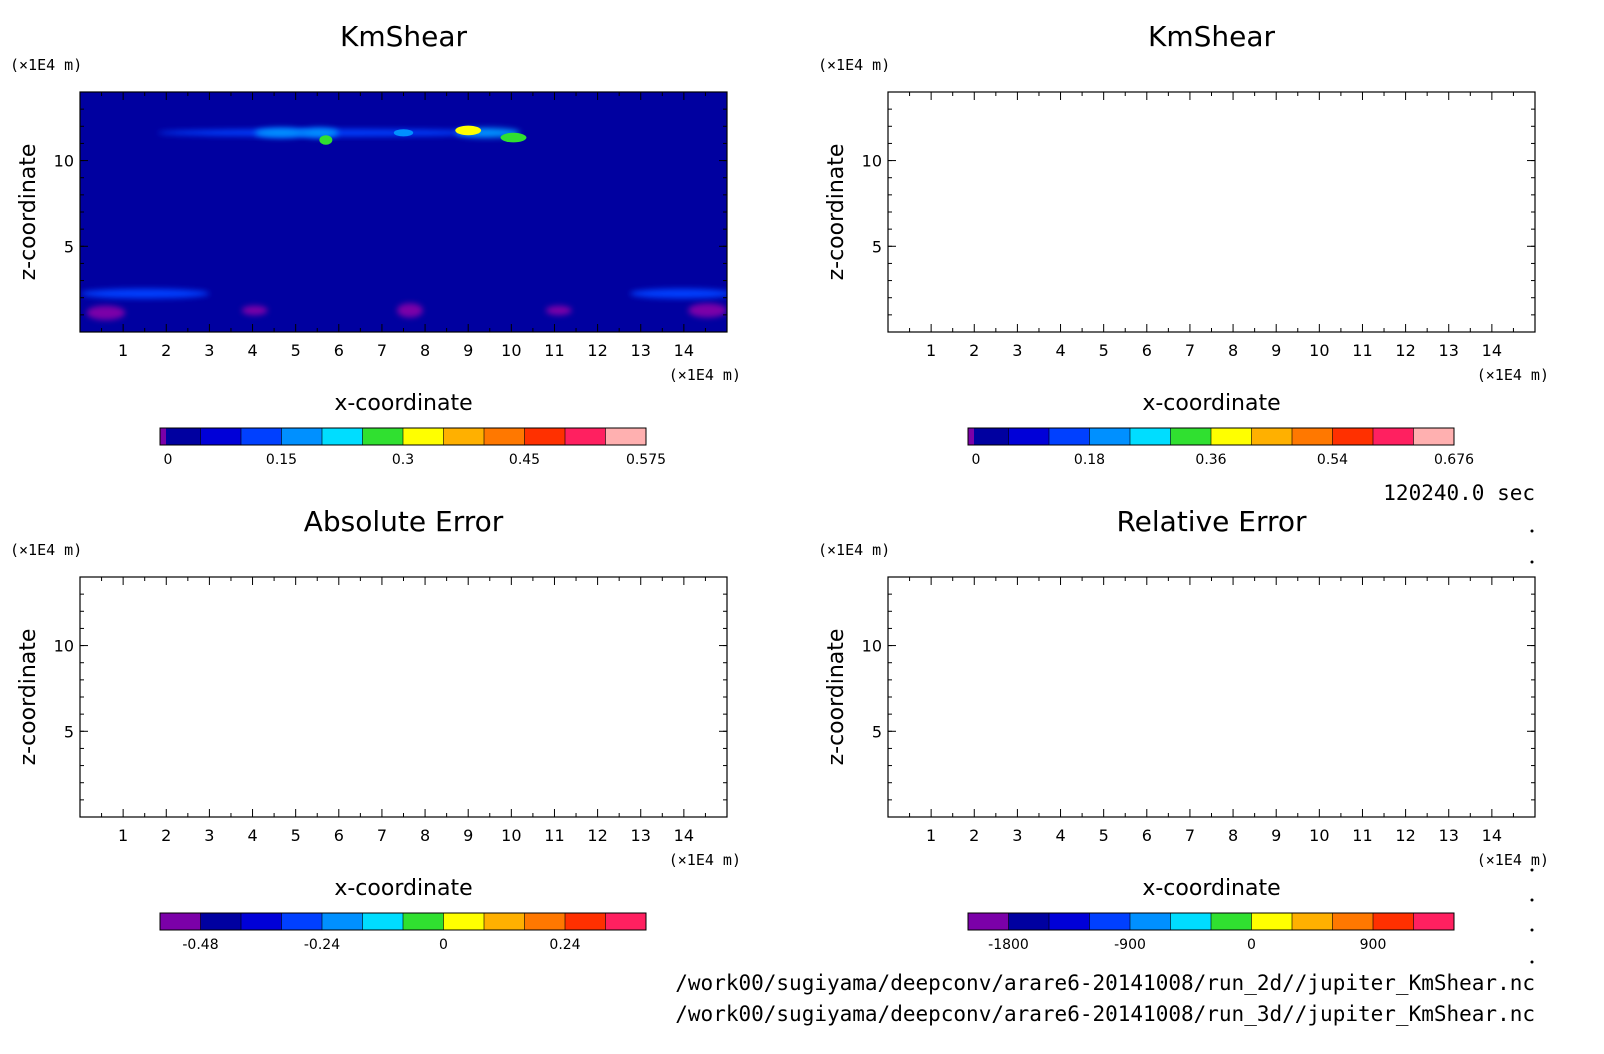  What do you see at coordinates (1089, 460) in the screenshot?
I see `colorbar-label: 0.18` at bounding box center [1089, 460].